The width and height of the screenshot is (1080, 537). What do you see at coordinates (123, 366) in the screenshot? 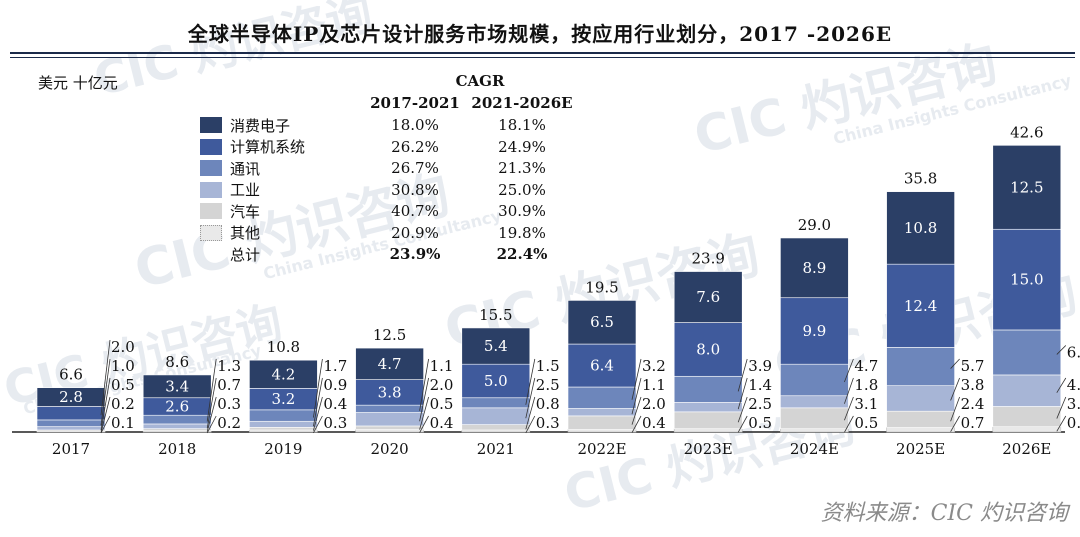
I see `bar-segment-label: 1.0` at bounding box center [123, 366].